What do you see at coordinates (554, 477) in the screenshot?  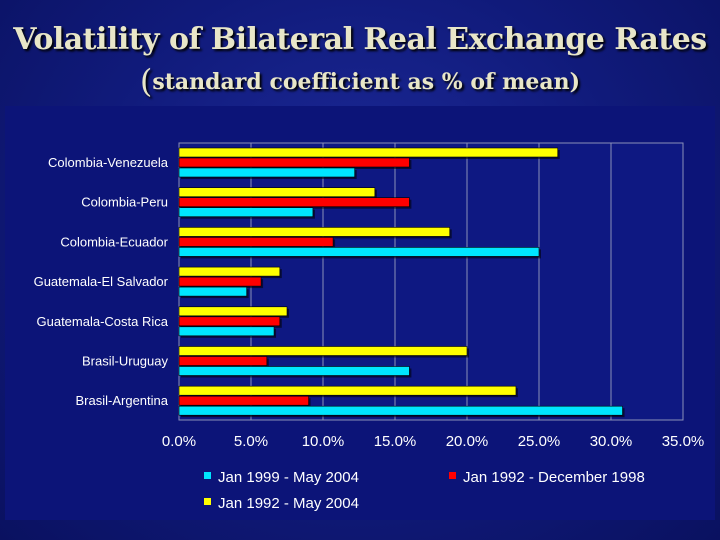 I see `legend-entry: Jan 1992 - December 1998` at bounding box center [554, 477].